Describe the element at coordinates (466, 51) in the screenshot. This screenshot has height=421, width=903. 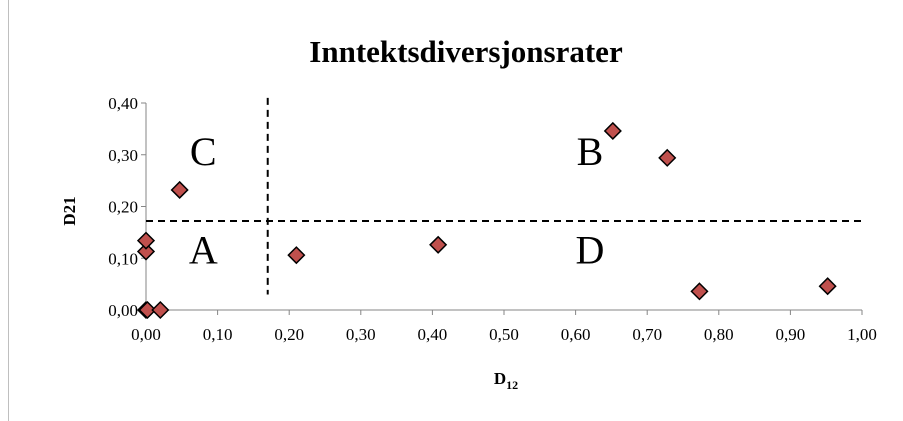
I see `chart-title: Inntektsdiversjonsrater` at that location.